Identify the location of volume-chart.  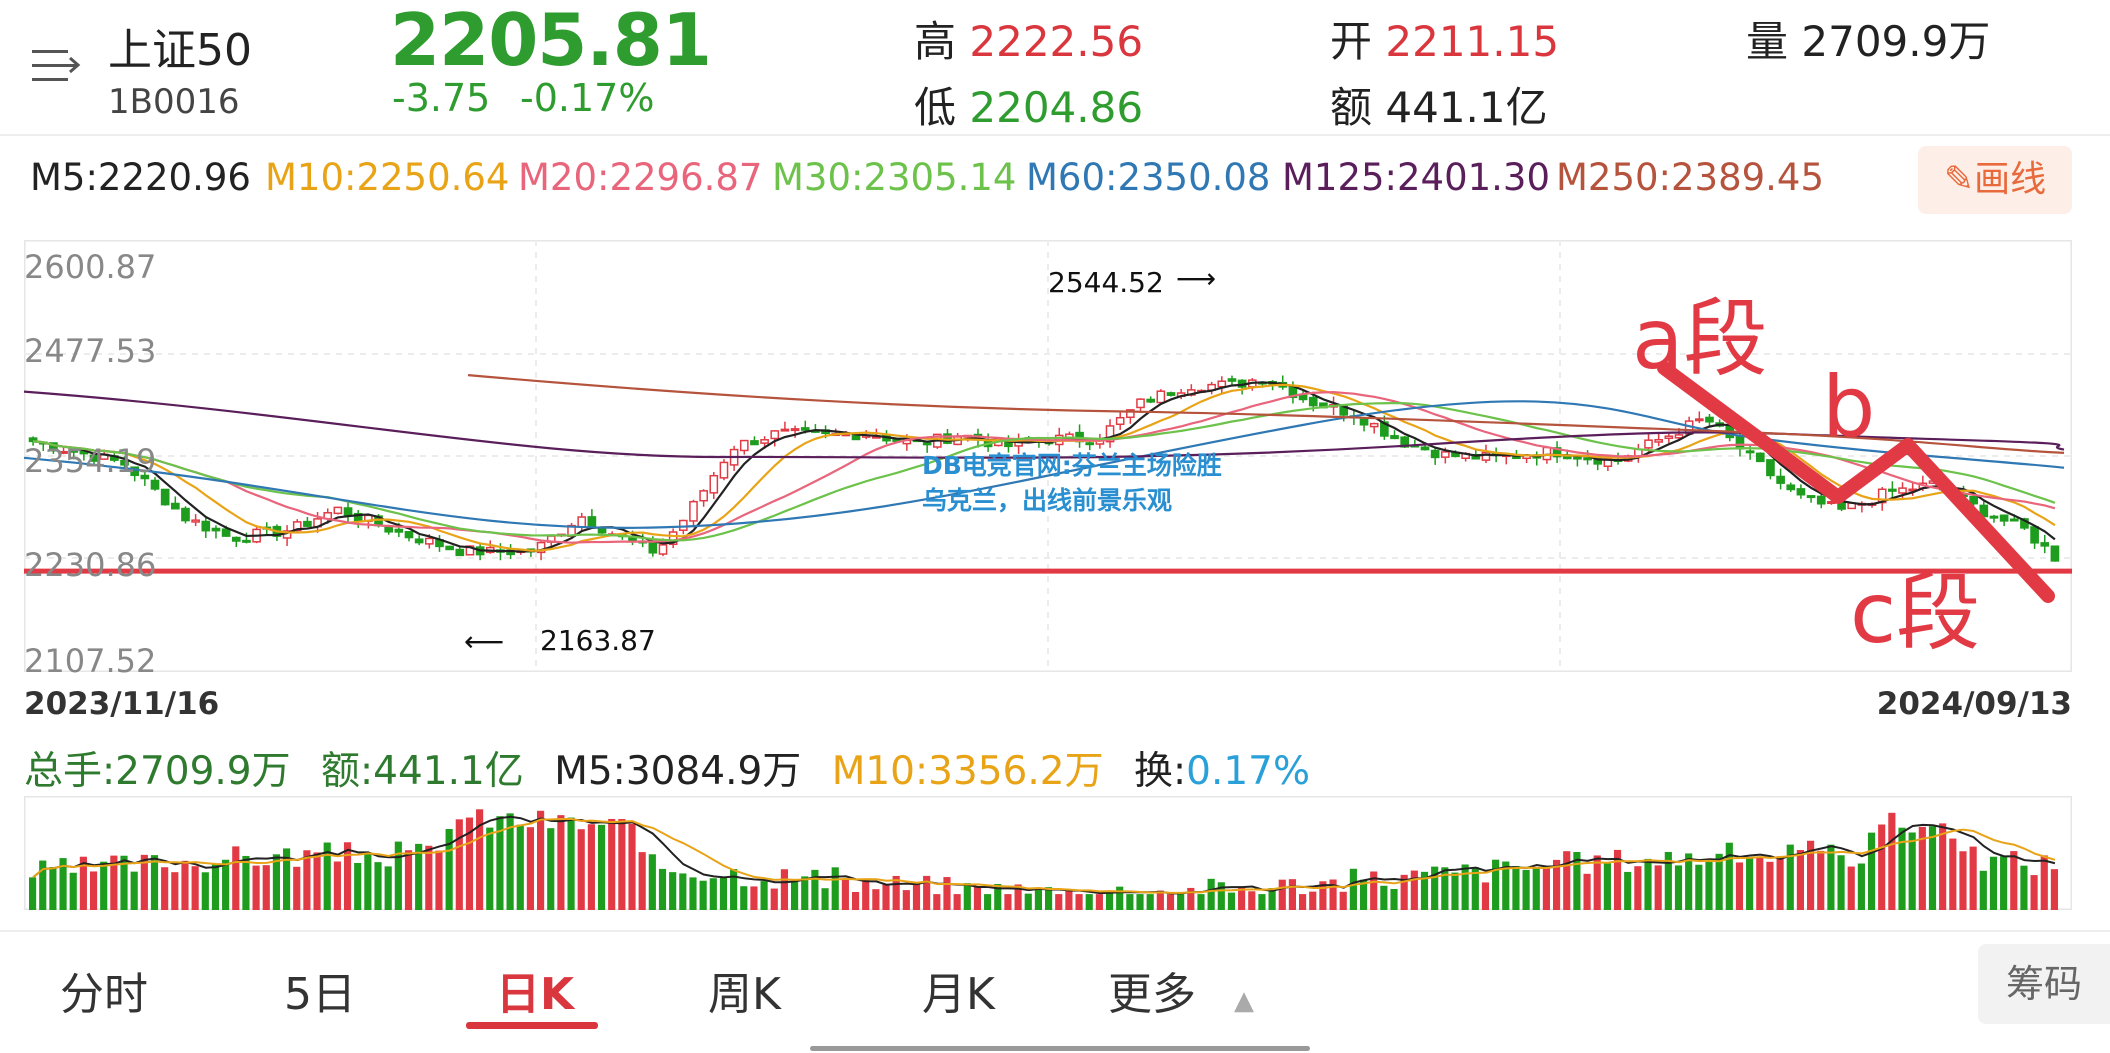
(1048, 853).